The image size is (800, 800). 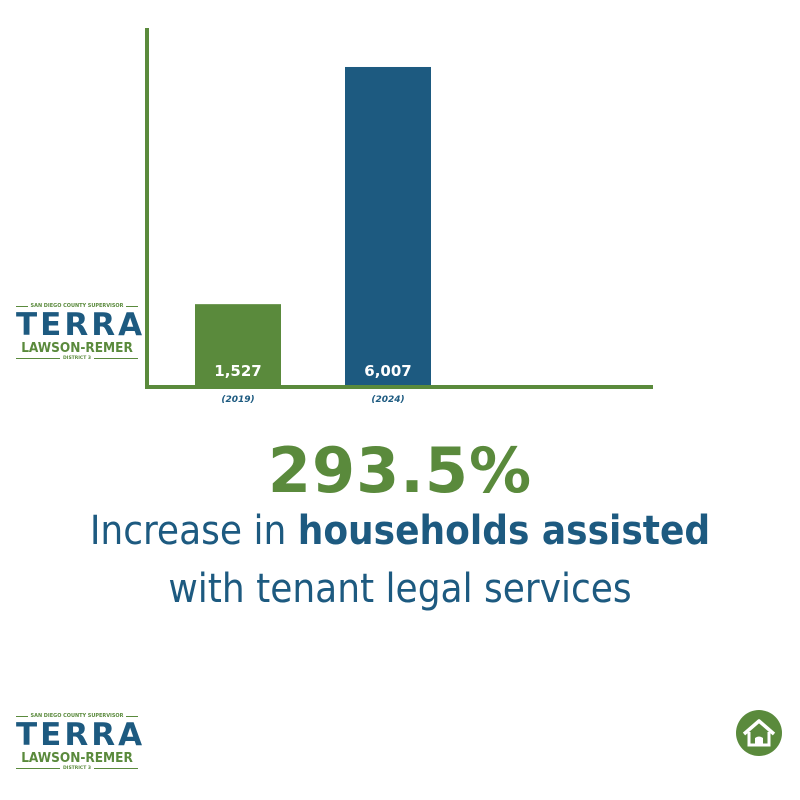 I want to click on headline-line-2: with tenant legal services, so click(x=400, y=589).